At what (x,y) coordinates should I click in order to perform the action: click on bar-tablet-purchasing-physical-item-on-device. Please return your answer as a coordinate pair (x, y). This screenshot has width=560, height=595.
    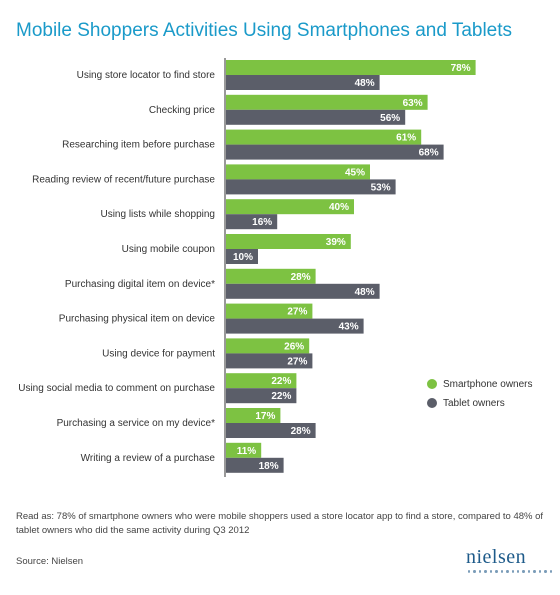
    Looking at the image, I should click on (295, 326).